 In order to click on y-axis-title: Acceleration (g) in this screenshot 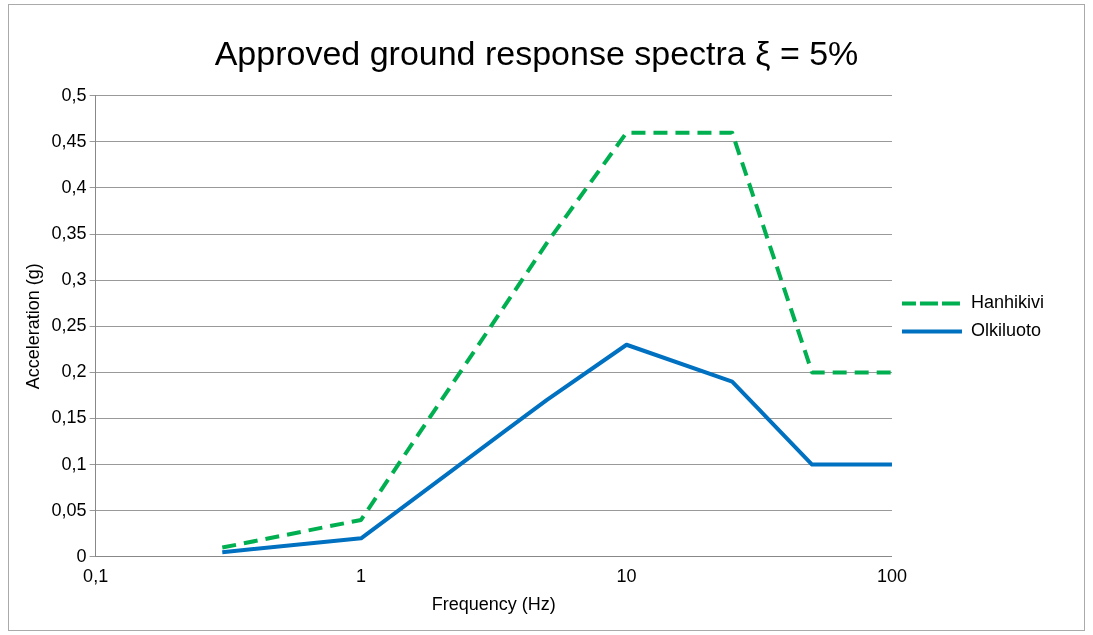, I will do `click(32, 326)`.